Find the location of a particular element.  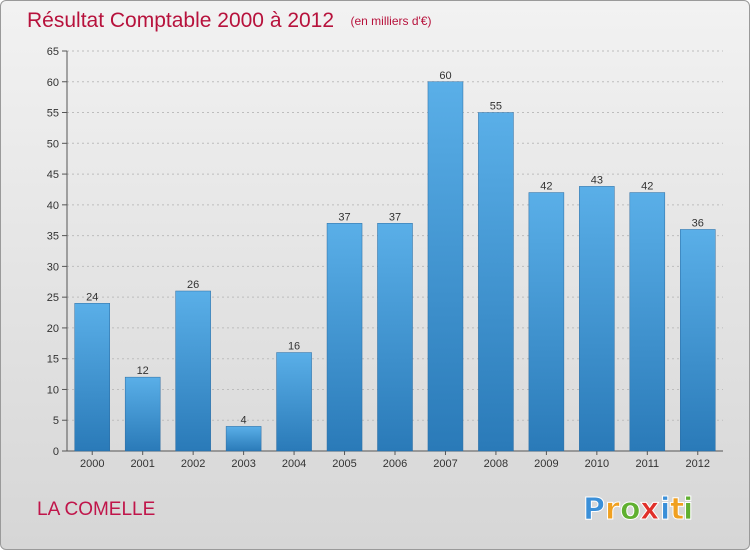

x-tick-label-2000: 2000 is located at coordinates (92, 464).